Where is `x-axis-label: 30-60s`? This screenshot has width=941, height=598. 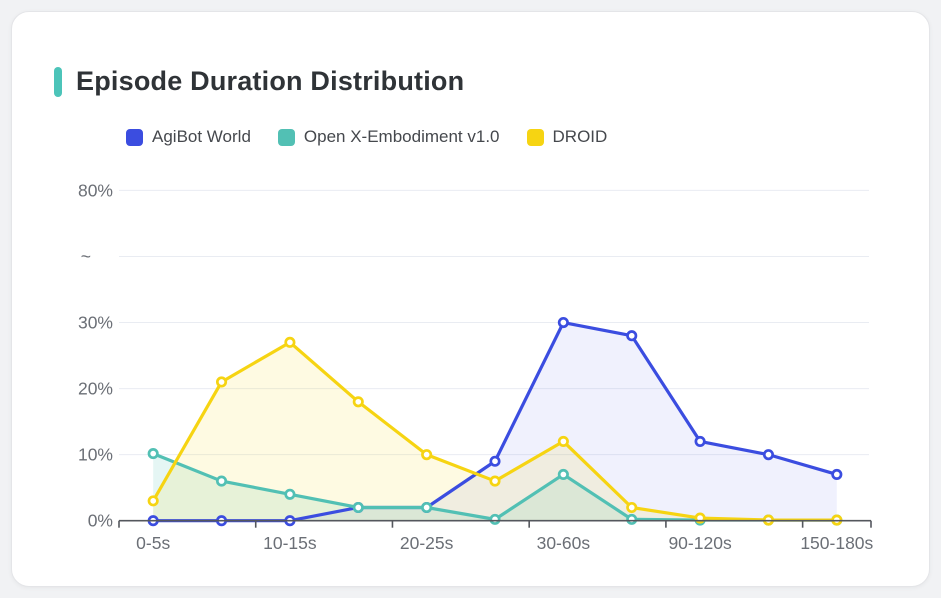
x-axis-label: 30-60s is located at coordinates (564, 543).